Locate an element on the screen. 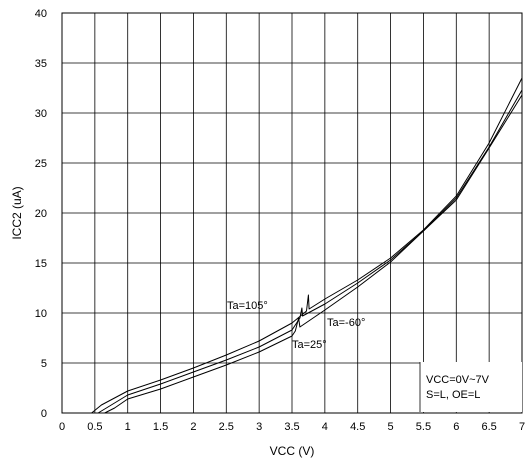 This screenshot has width=530, height=465. x-axis-label: VCC (V) is located at coordinates (292, 451).